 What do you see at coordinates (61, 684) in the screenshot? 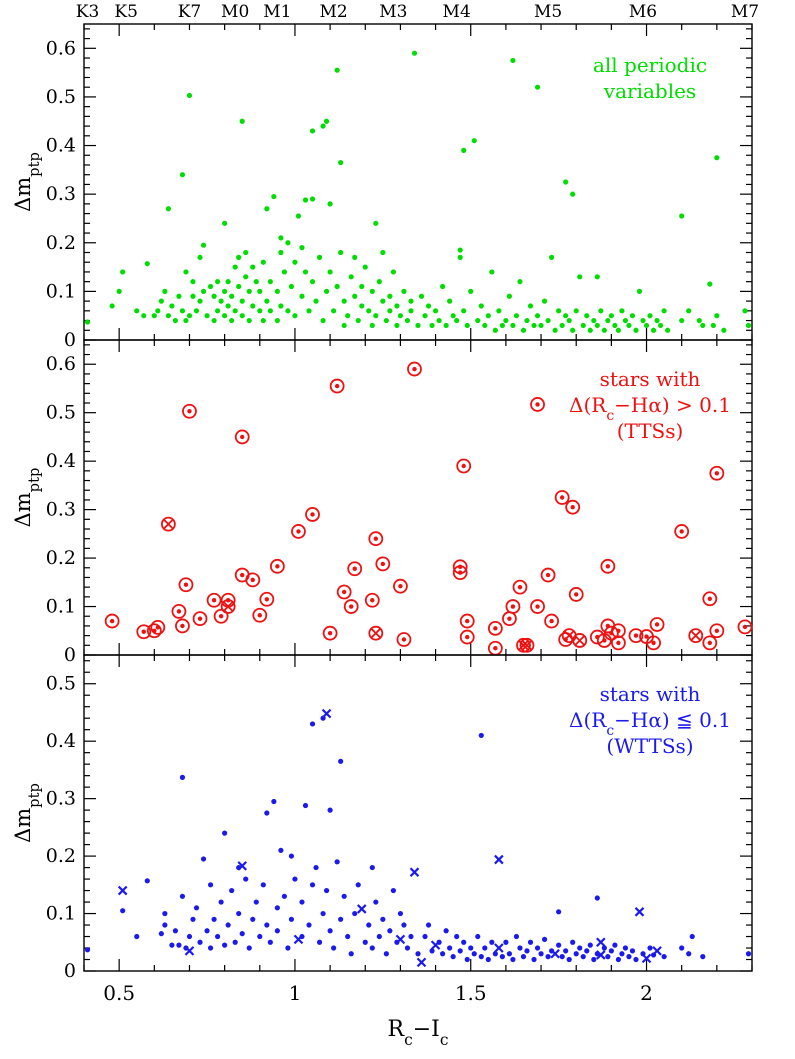
I see `y-tick-label: 0.5` at bounding box center [61, 684].